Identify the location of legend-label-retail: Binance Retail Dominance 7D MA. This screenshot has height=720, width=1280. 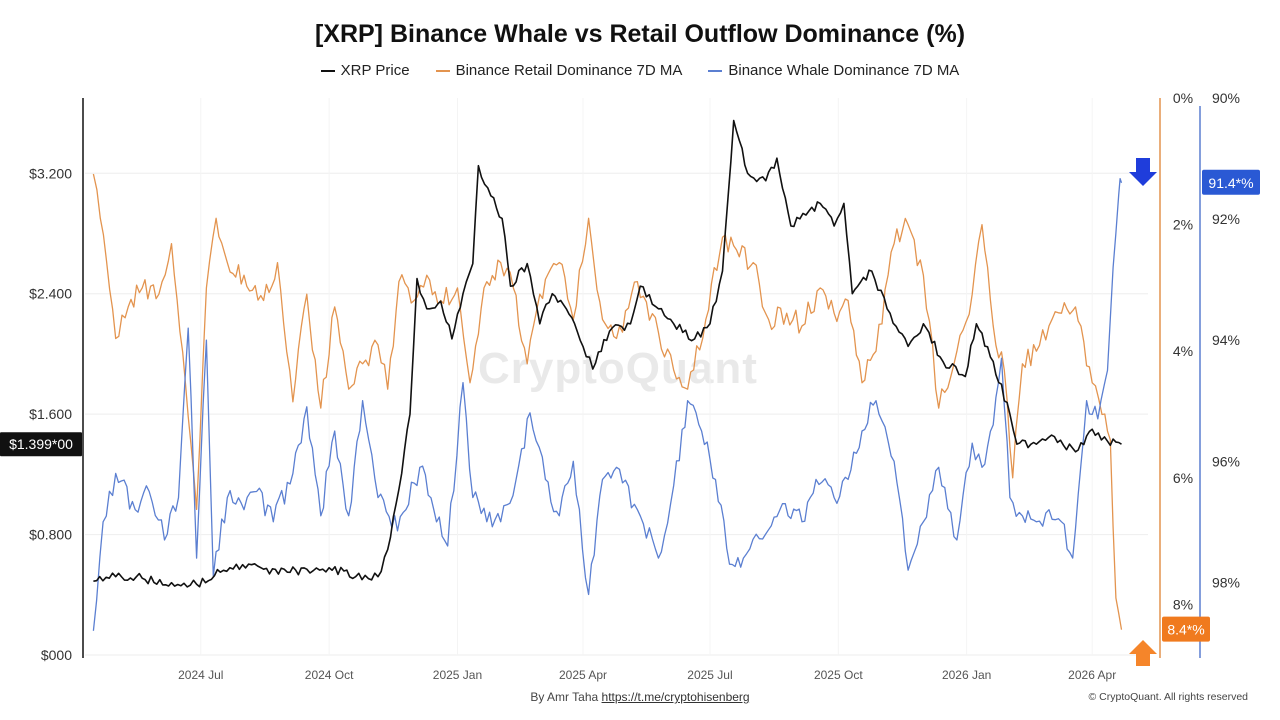
(569, 70).